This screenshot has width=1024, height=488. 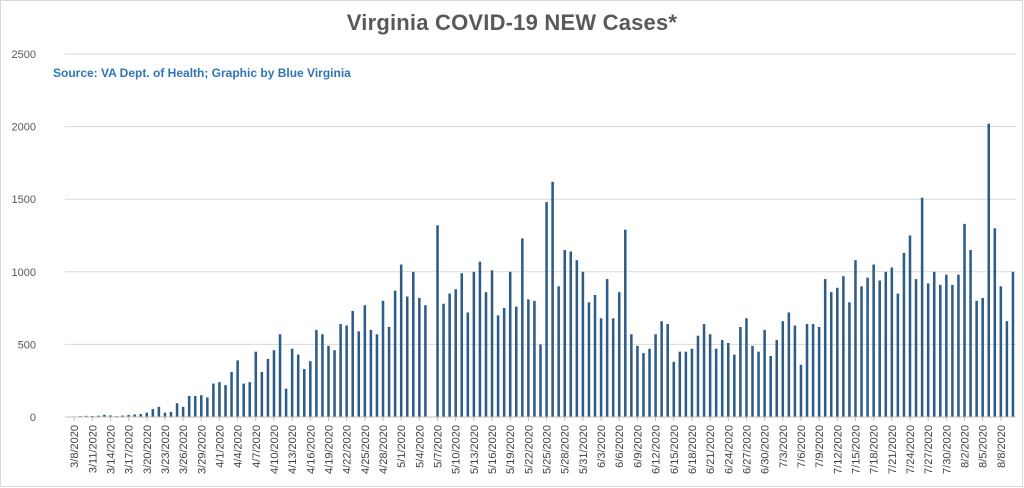 I want to click on x-tick-label: 4/7/2020, so click(x=257, y=446).